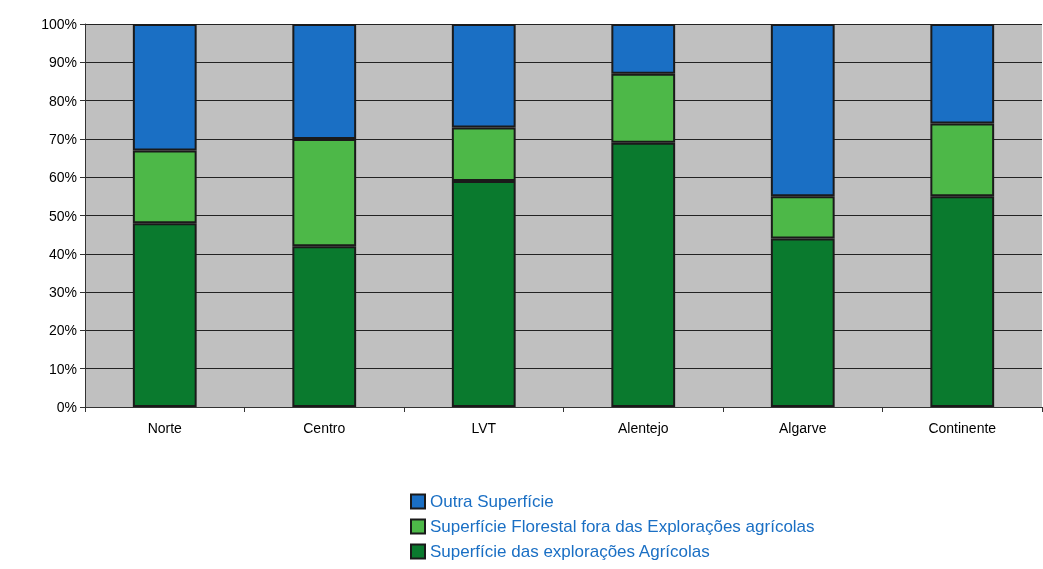 This screenshot has height=569, width=1043. What do you see at coordinates (62, 253) in the screenshot?
I see `y-tick-label: 40%` at bounding box center [62, 253].